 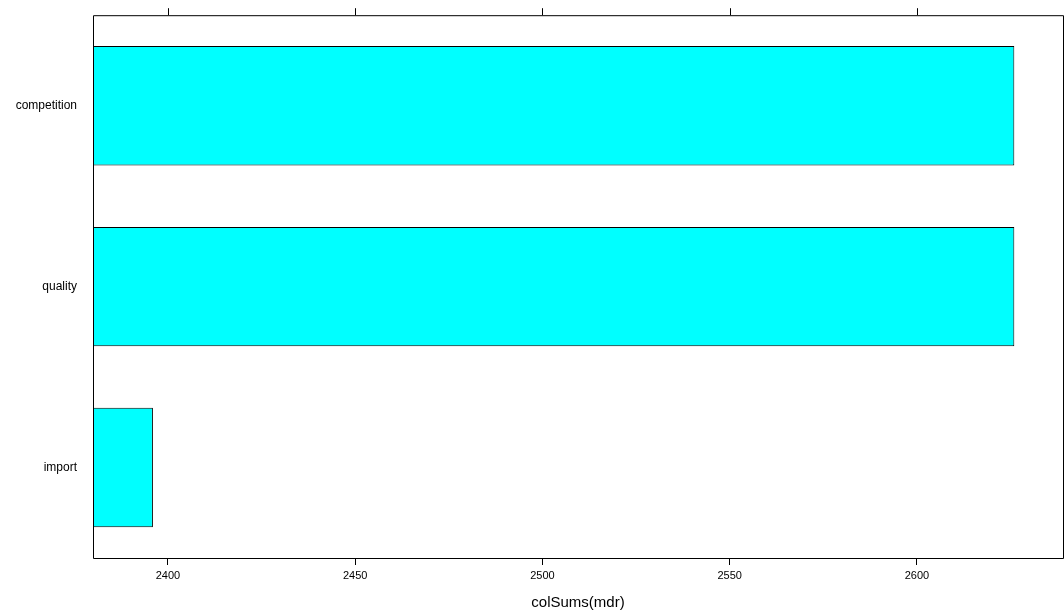 I want to click on y-tick-label: competition, so click(x=46, y=104).